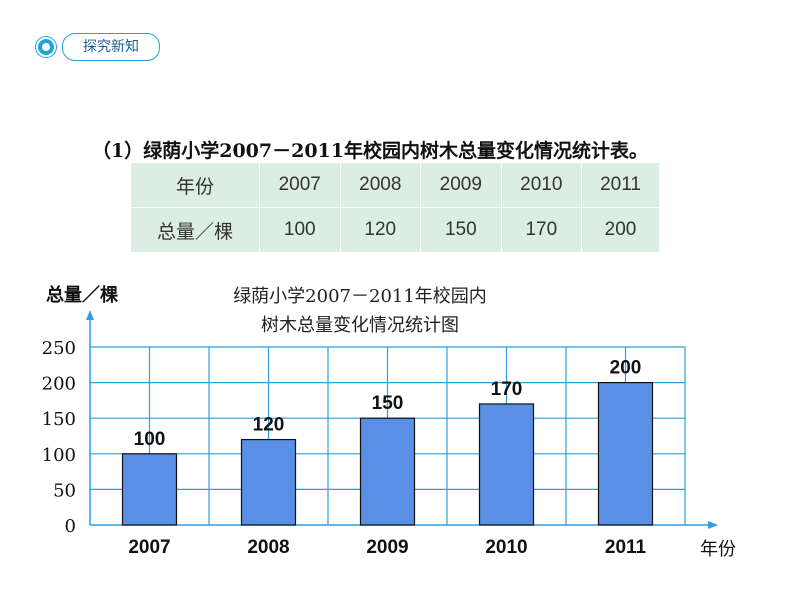  Describe the element at coordinates (59, 384) in the screenshot. I see `y-tick-label: 200` at that location.